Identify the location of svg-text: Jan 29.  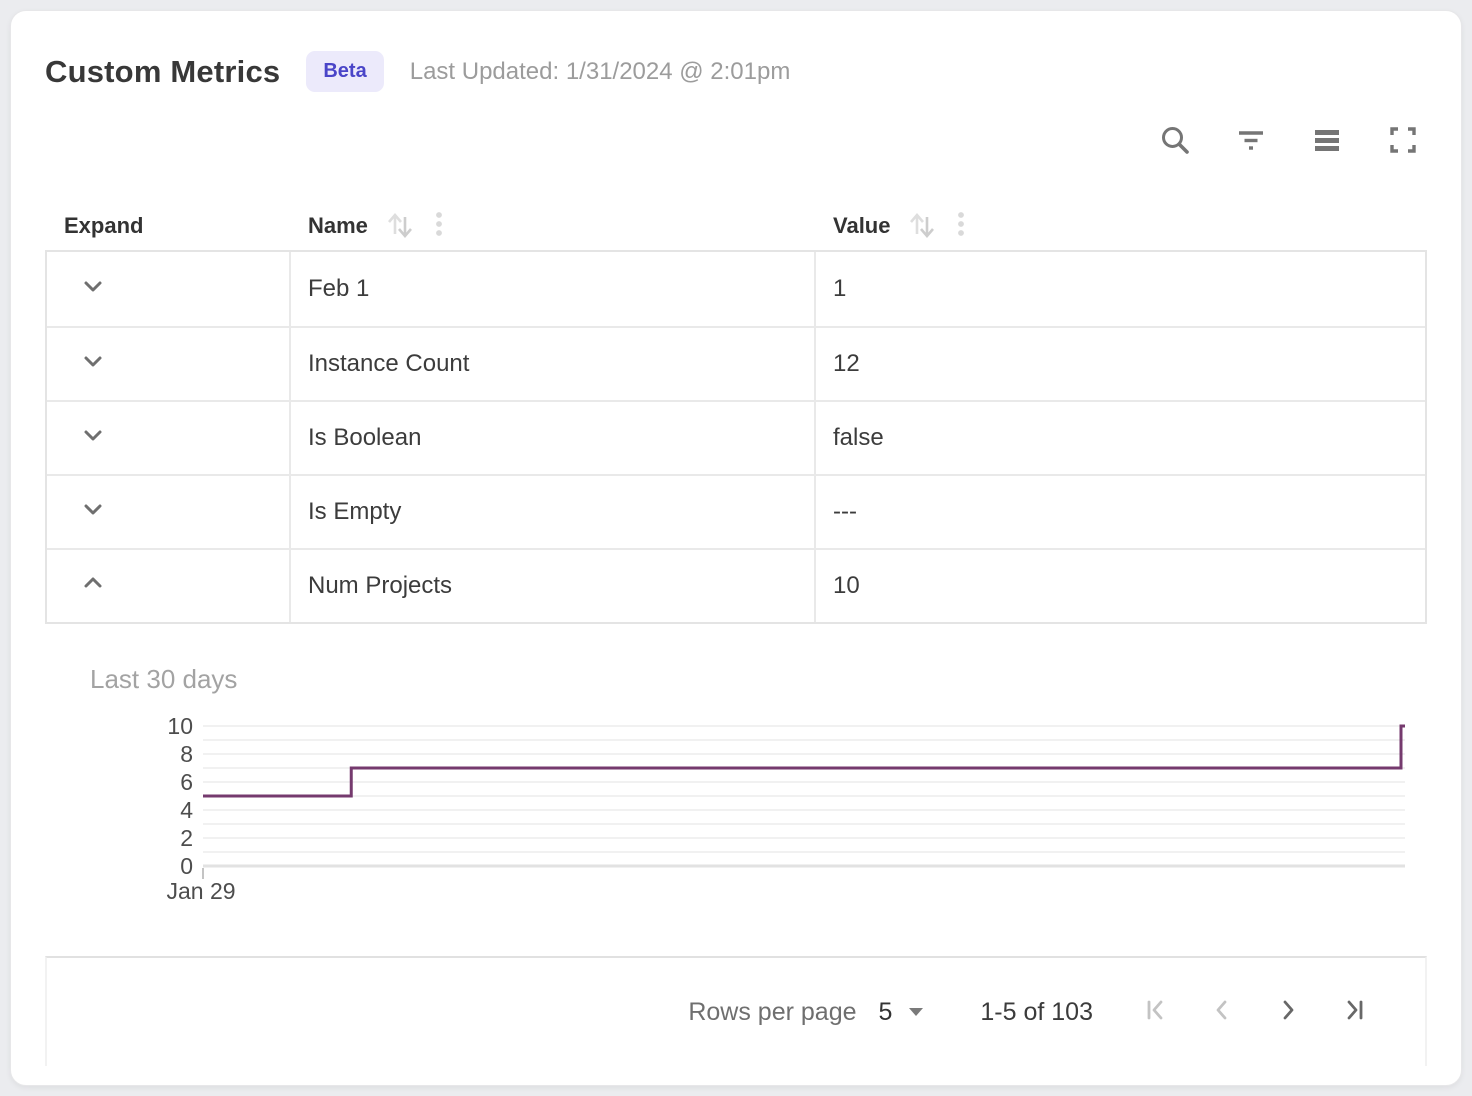
(200, 891).